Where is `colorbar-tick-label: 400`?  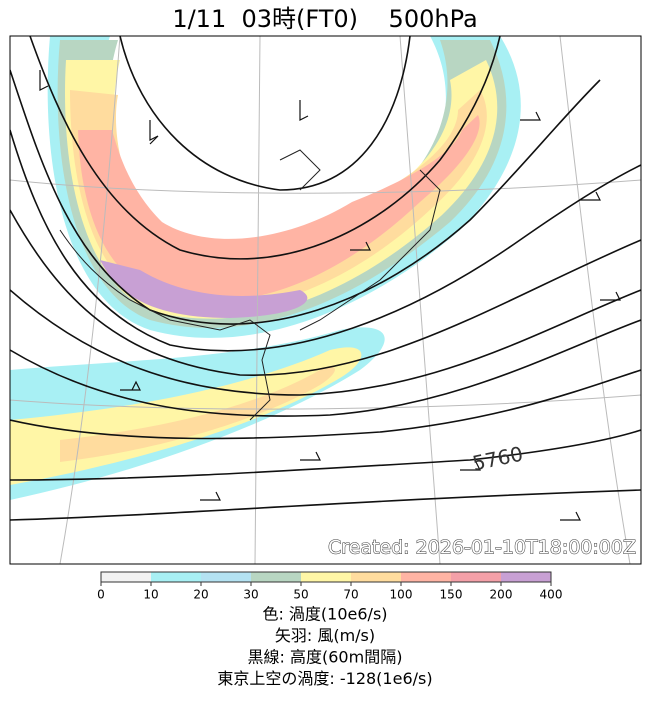 colorbar-tick-label: 400 is located at coordinates (551, 595).